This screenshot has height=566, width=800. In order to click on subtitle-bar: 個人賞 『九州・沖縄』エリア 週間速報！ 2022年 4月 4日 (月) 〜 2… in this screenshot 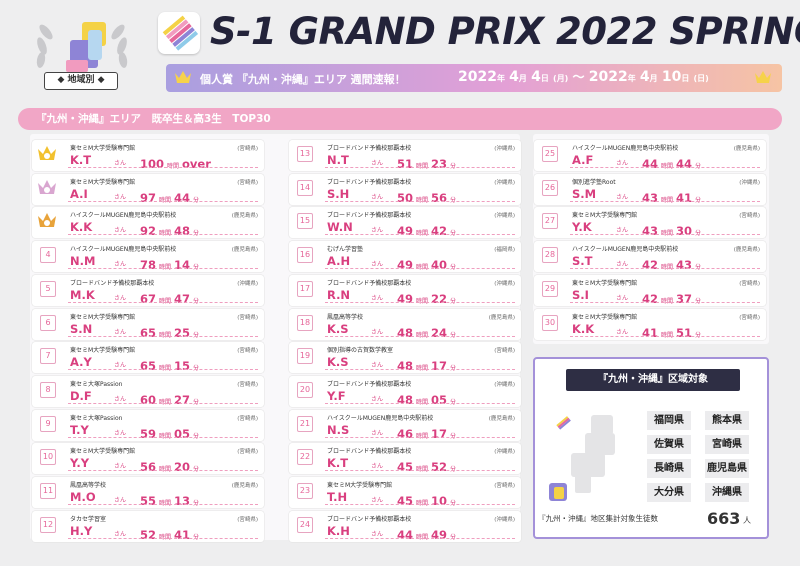, I will do `click(474, 78)`.